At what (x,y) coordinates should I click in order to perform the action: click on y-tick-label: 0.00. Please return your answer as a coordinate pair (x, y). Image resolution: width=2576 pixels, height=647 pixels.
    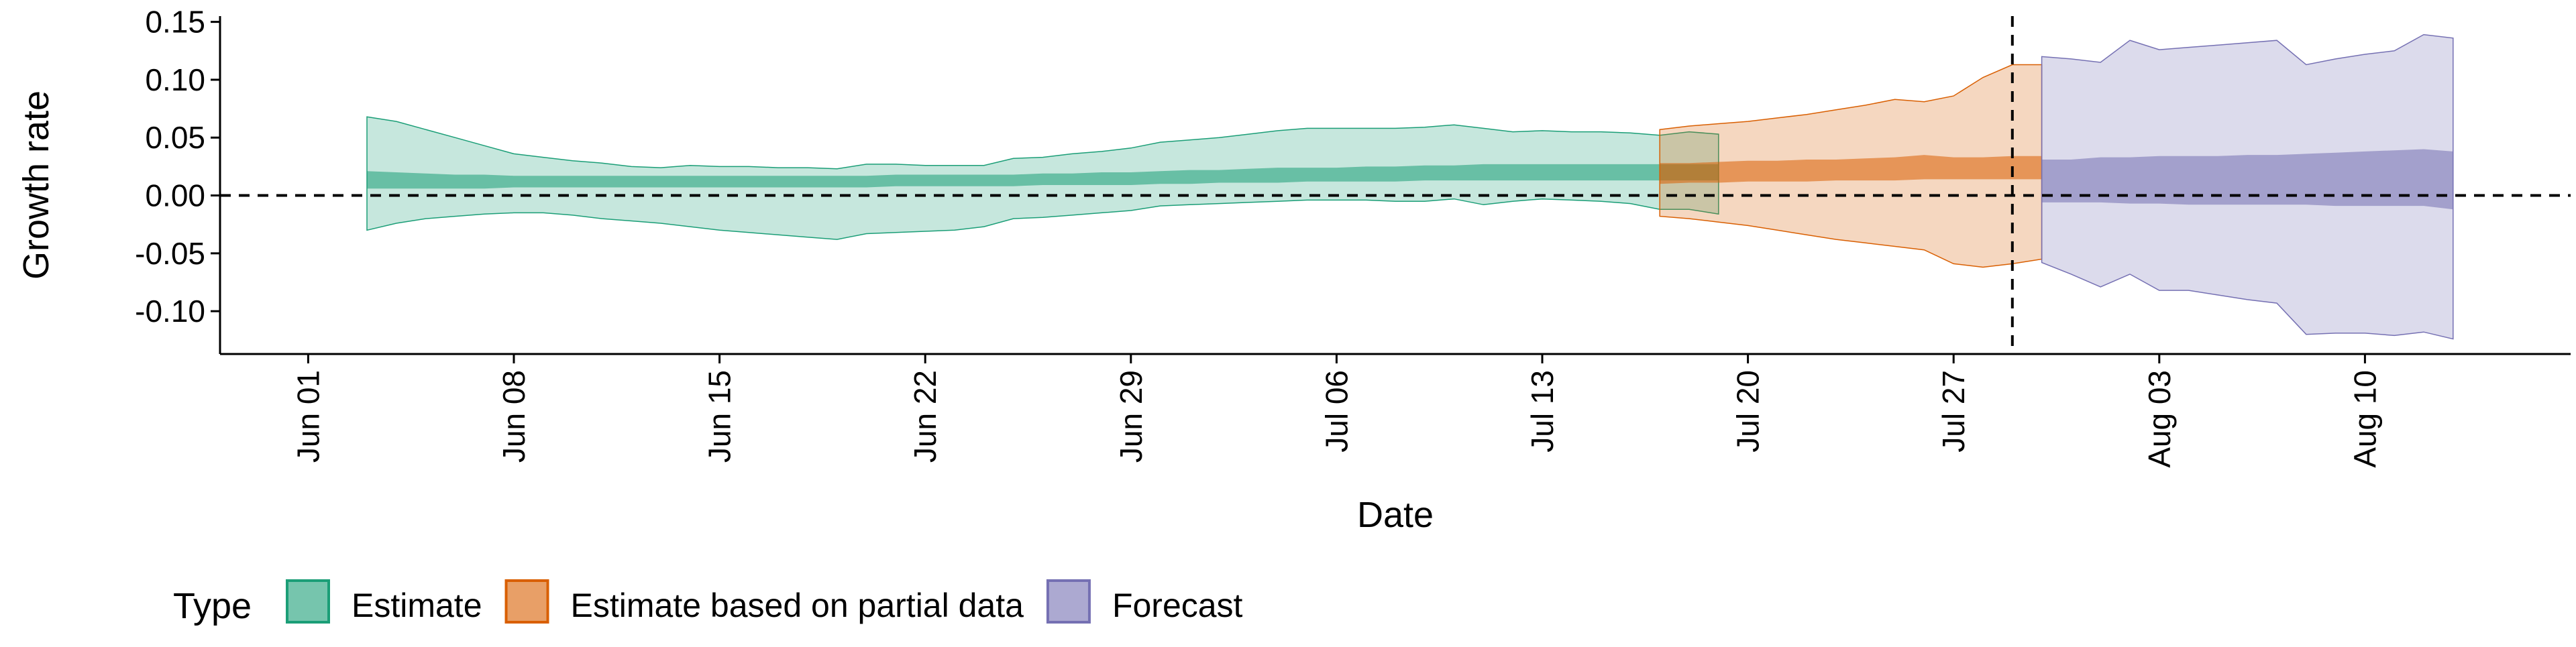
    Looking at the image, I should click on (175, 195).